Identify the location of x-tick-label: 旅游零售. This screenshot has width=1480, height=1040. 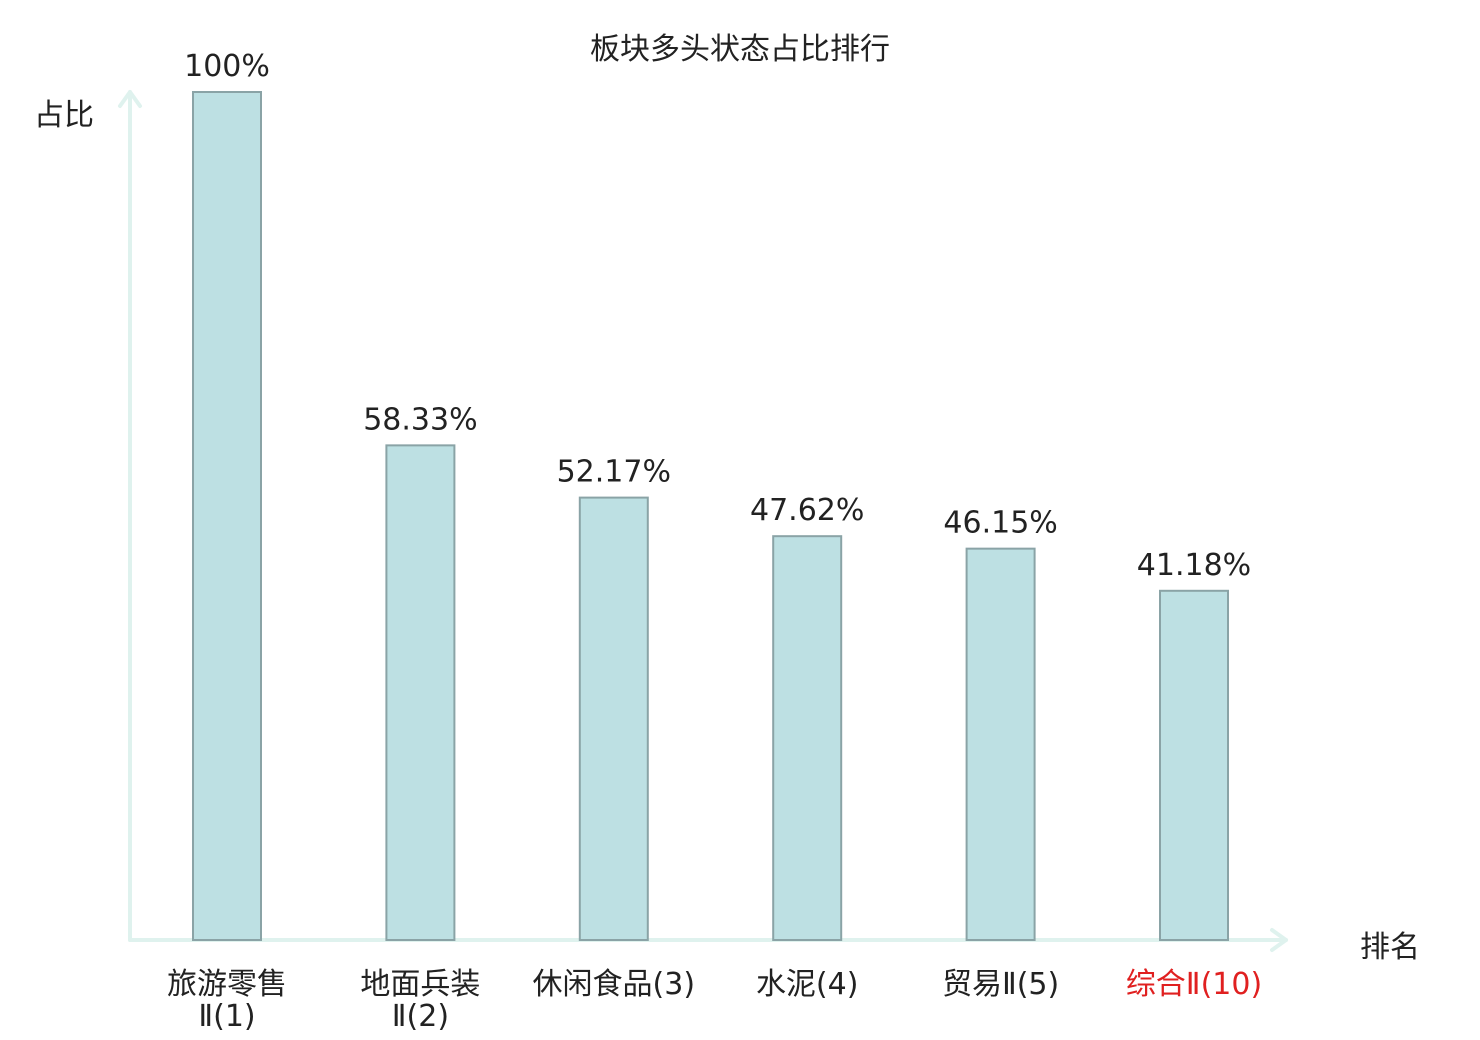
(227, 984).